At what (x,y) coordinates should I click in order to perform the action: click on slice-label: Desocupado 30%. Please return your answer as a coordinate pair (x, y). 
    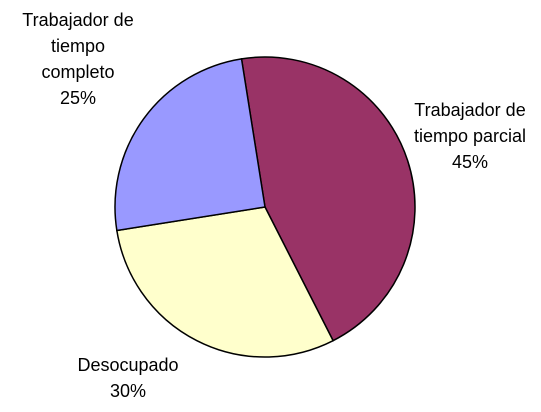
    Looking at the image, I should click on (128, 378).